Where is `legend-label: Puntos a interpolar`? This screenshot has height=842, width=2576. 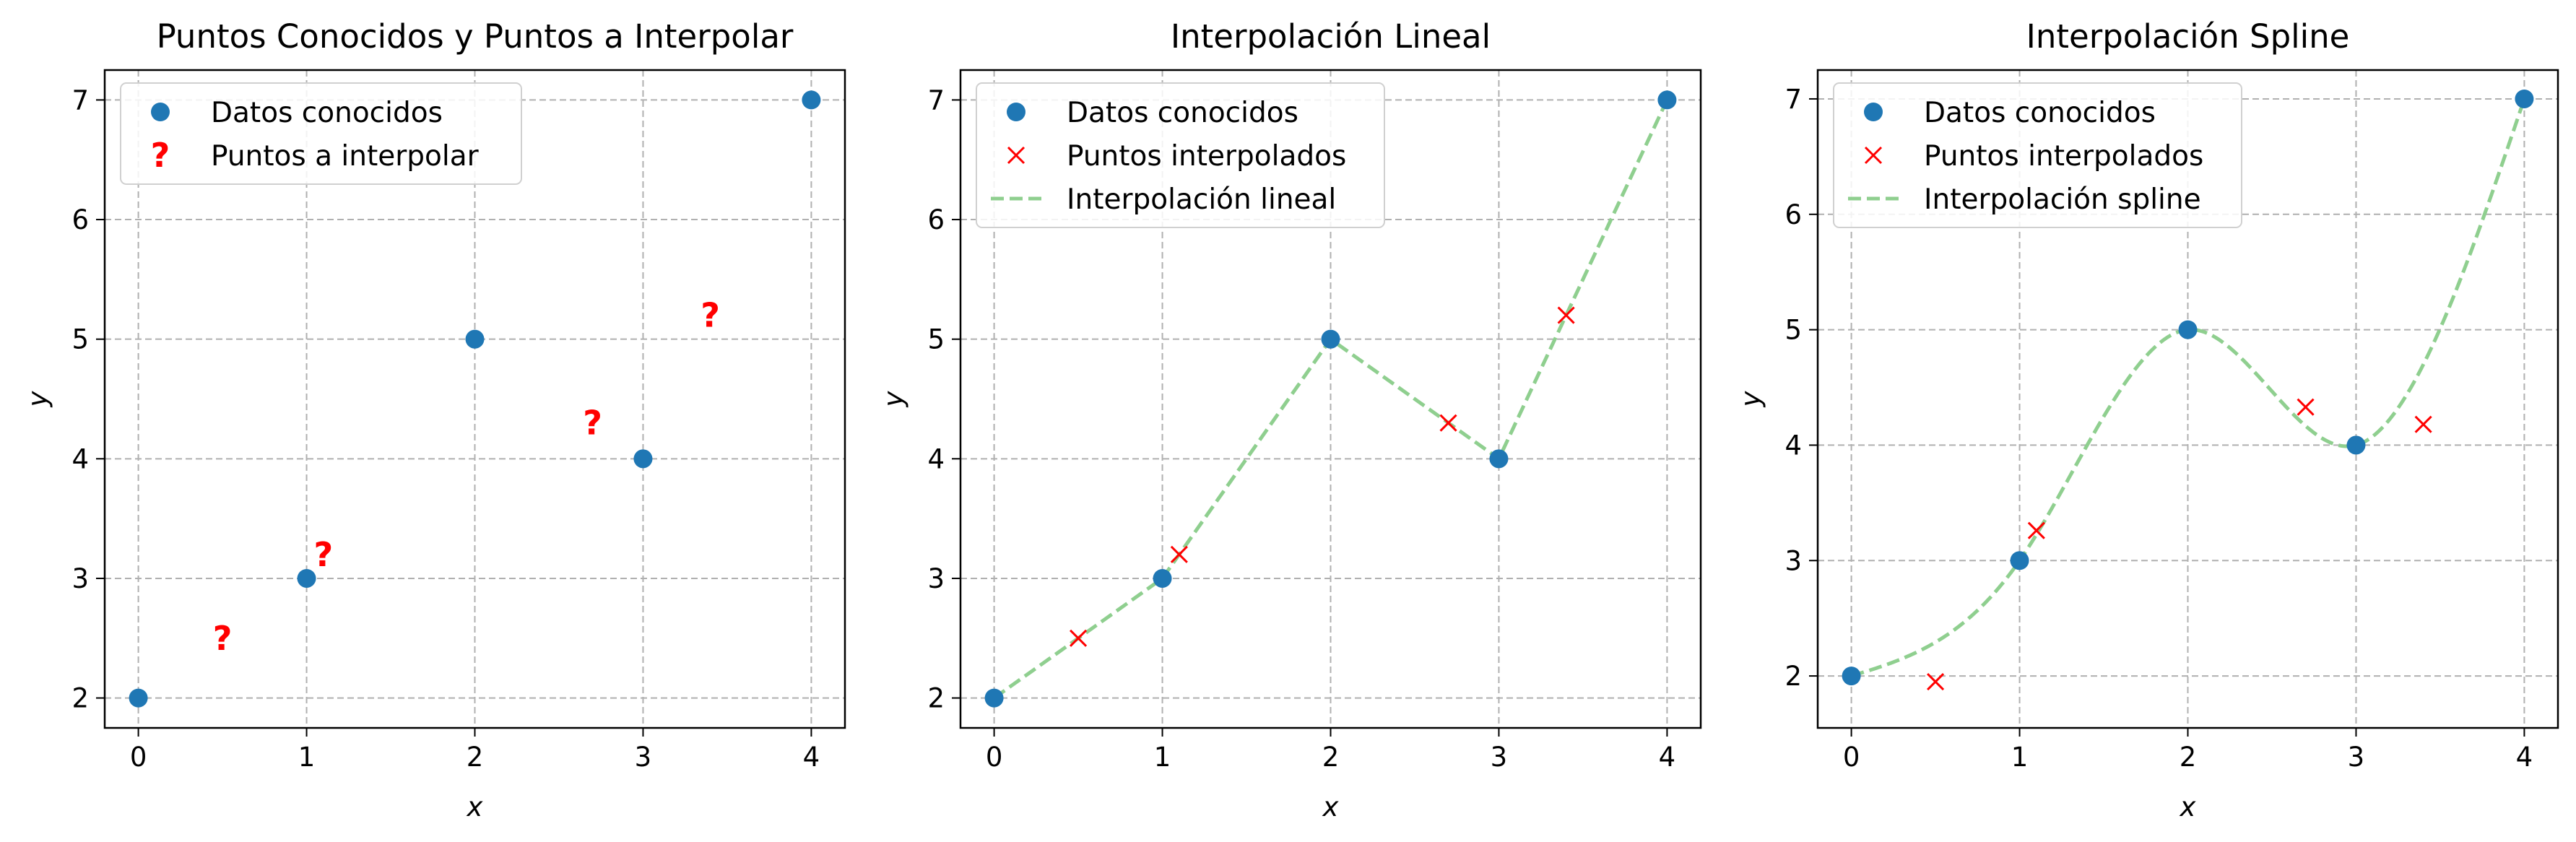 legend-label: Puntos a interpolar is located at coordinates (345, 156).